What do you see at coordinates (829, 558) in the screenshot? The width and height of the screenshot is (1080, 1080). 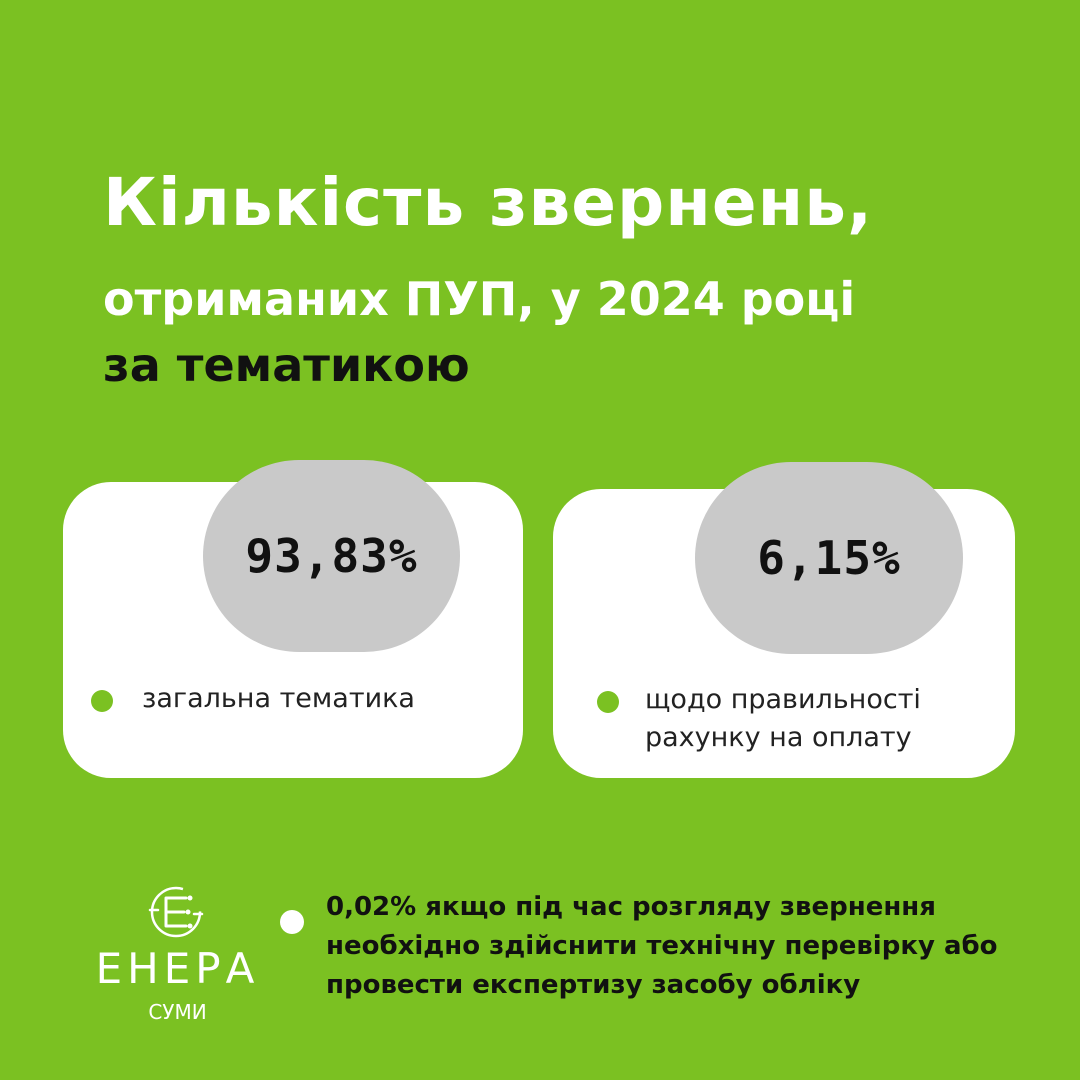 I see `stat-value-billing: 6,15%` at bounding box center [829, 558].